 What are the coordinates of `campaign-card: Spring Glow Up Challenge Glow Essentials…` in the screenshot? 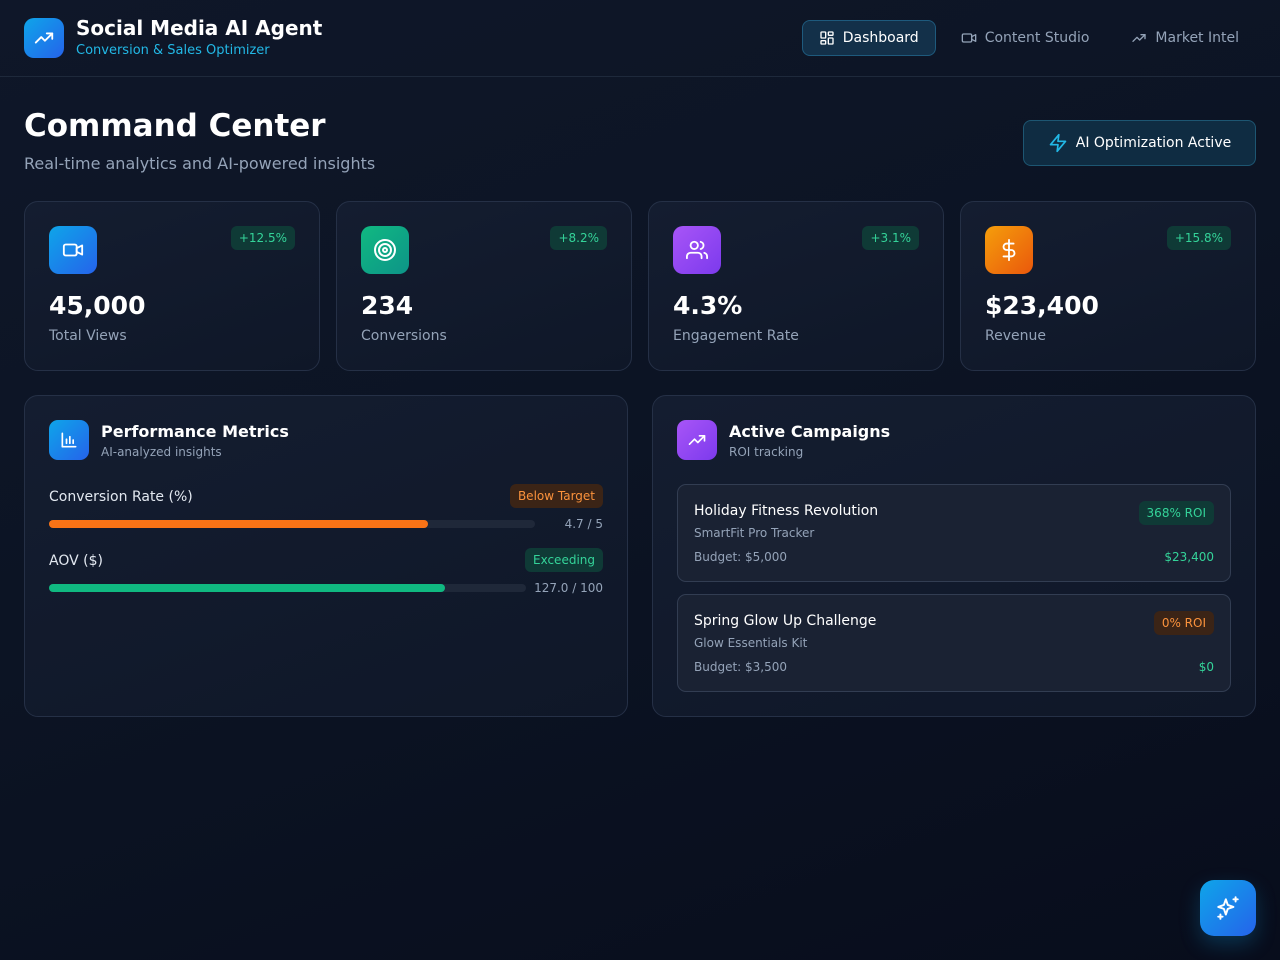 It's located at (954, 643).